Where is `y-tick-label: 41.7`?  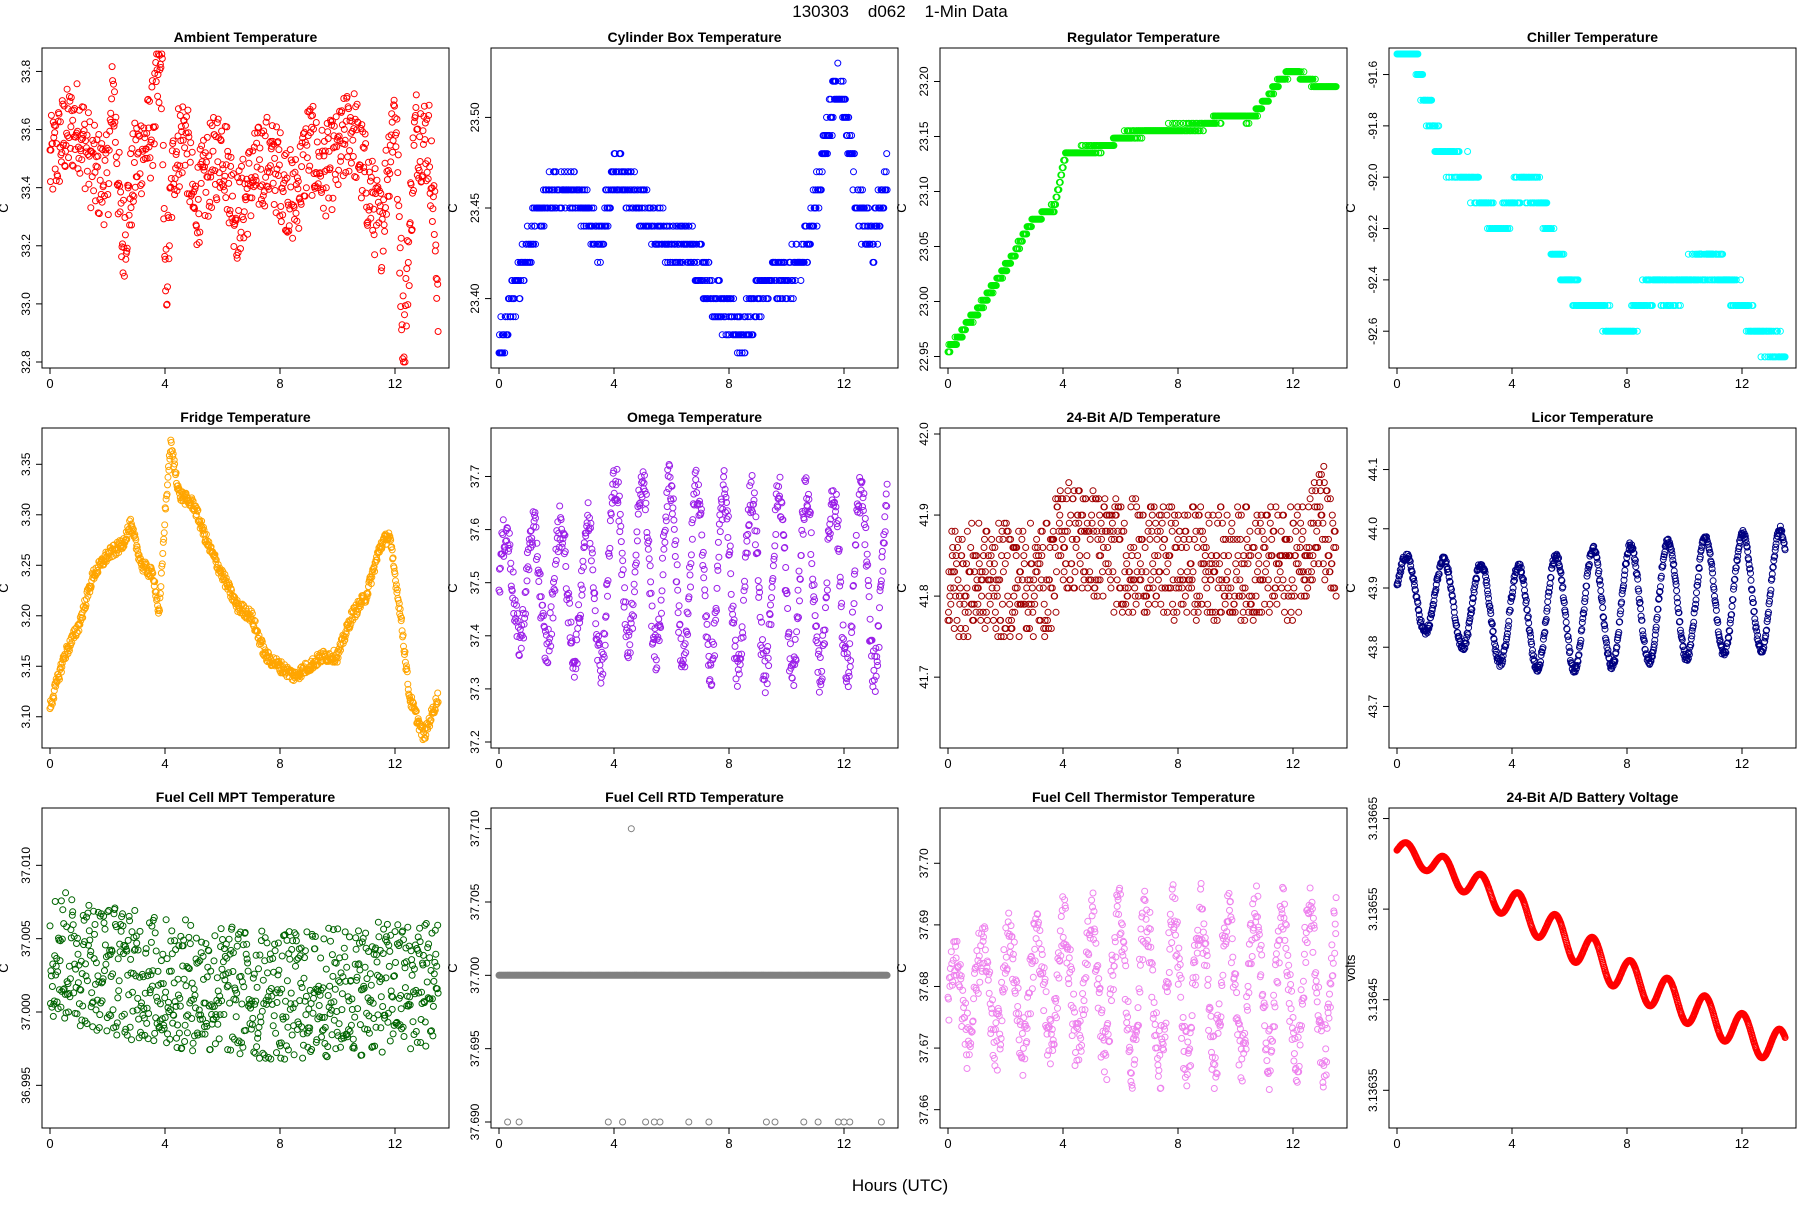
y-tick-label: 41.7 is located at coordinates (924, 677).